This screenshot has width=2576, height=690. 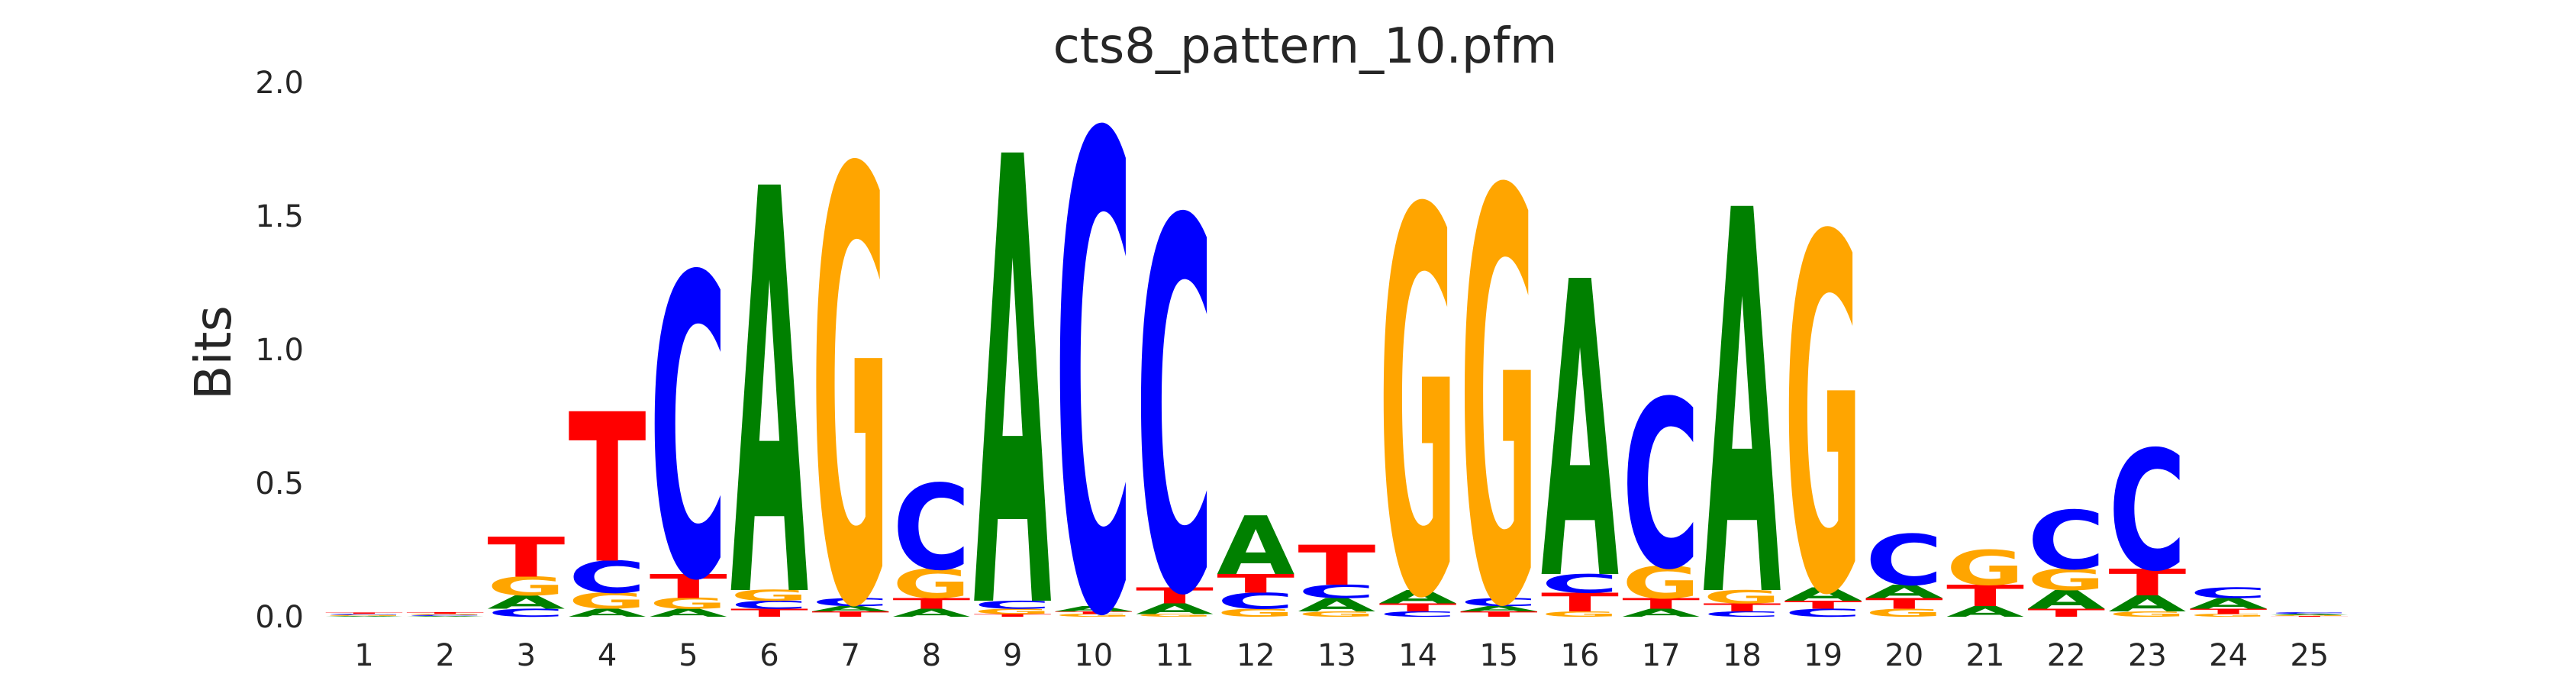 I want to click on y-tick-label: 0.0, so click(x=279, y=617).